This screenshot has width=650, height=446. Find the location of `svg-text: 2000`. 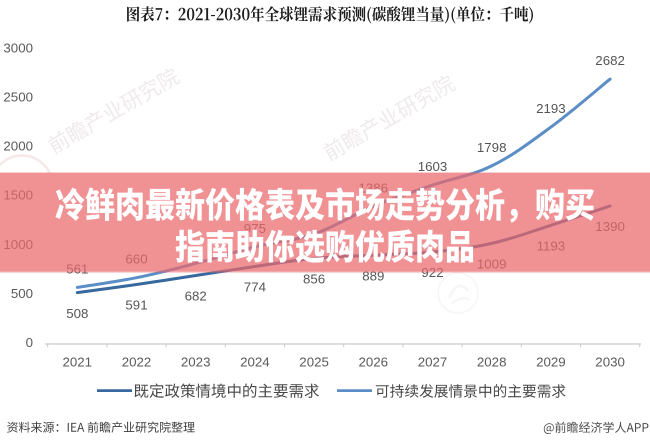

svg-text: 2000 is located at coordinates (18, 146).